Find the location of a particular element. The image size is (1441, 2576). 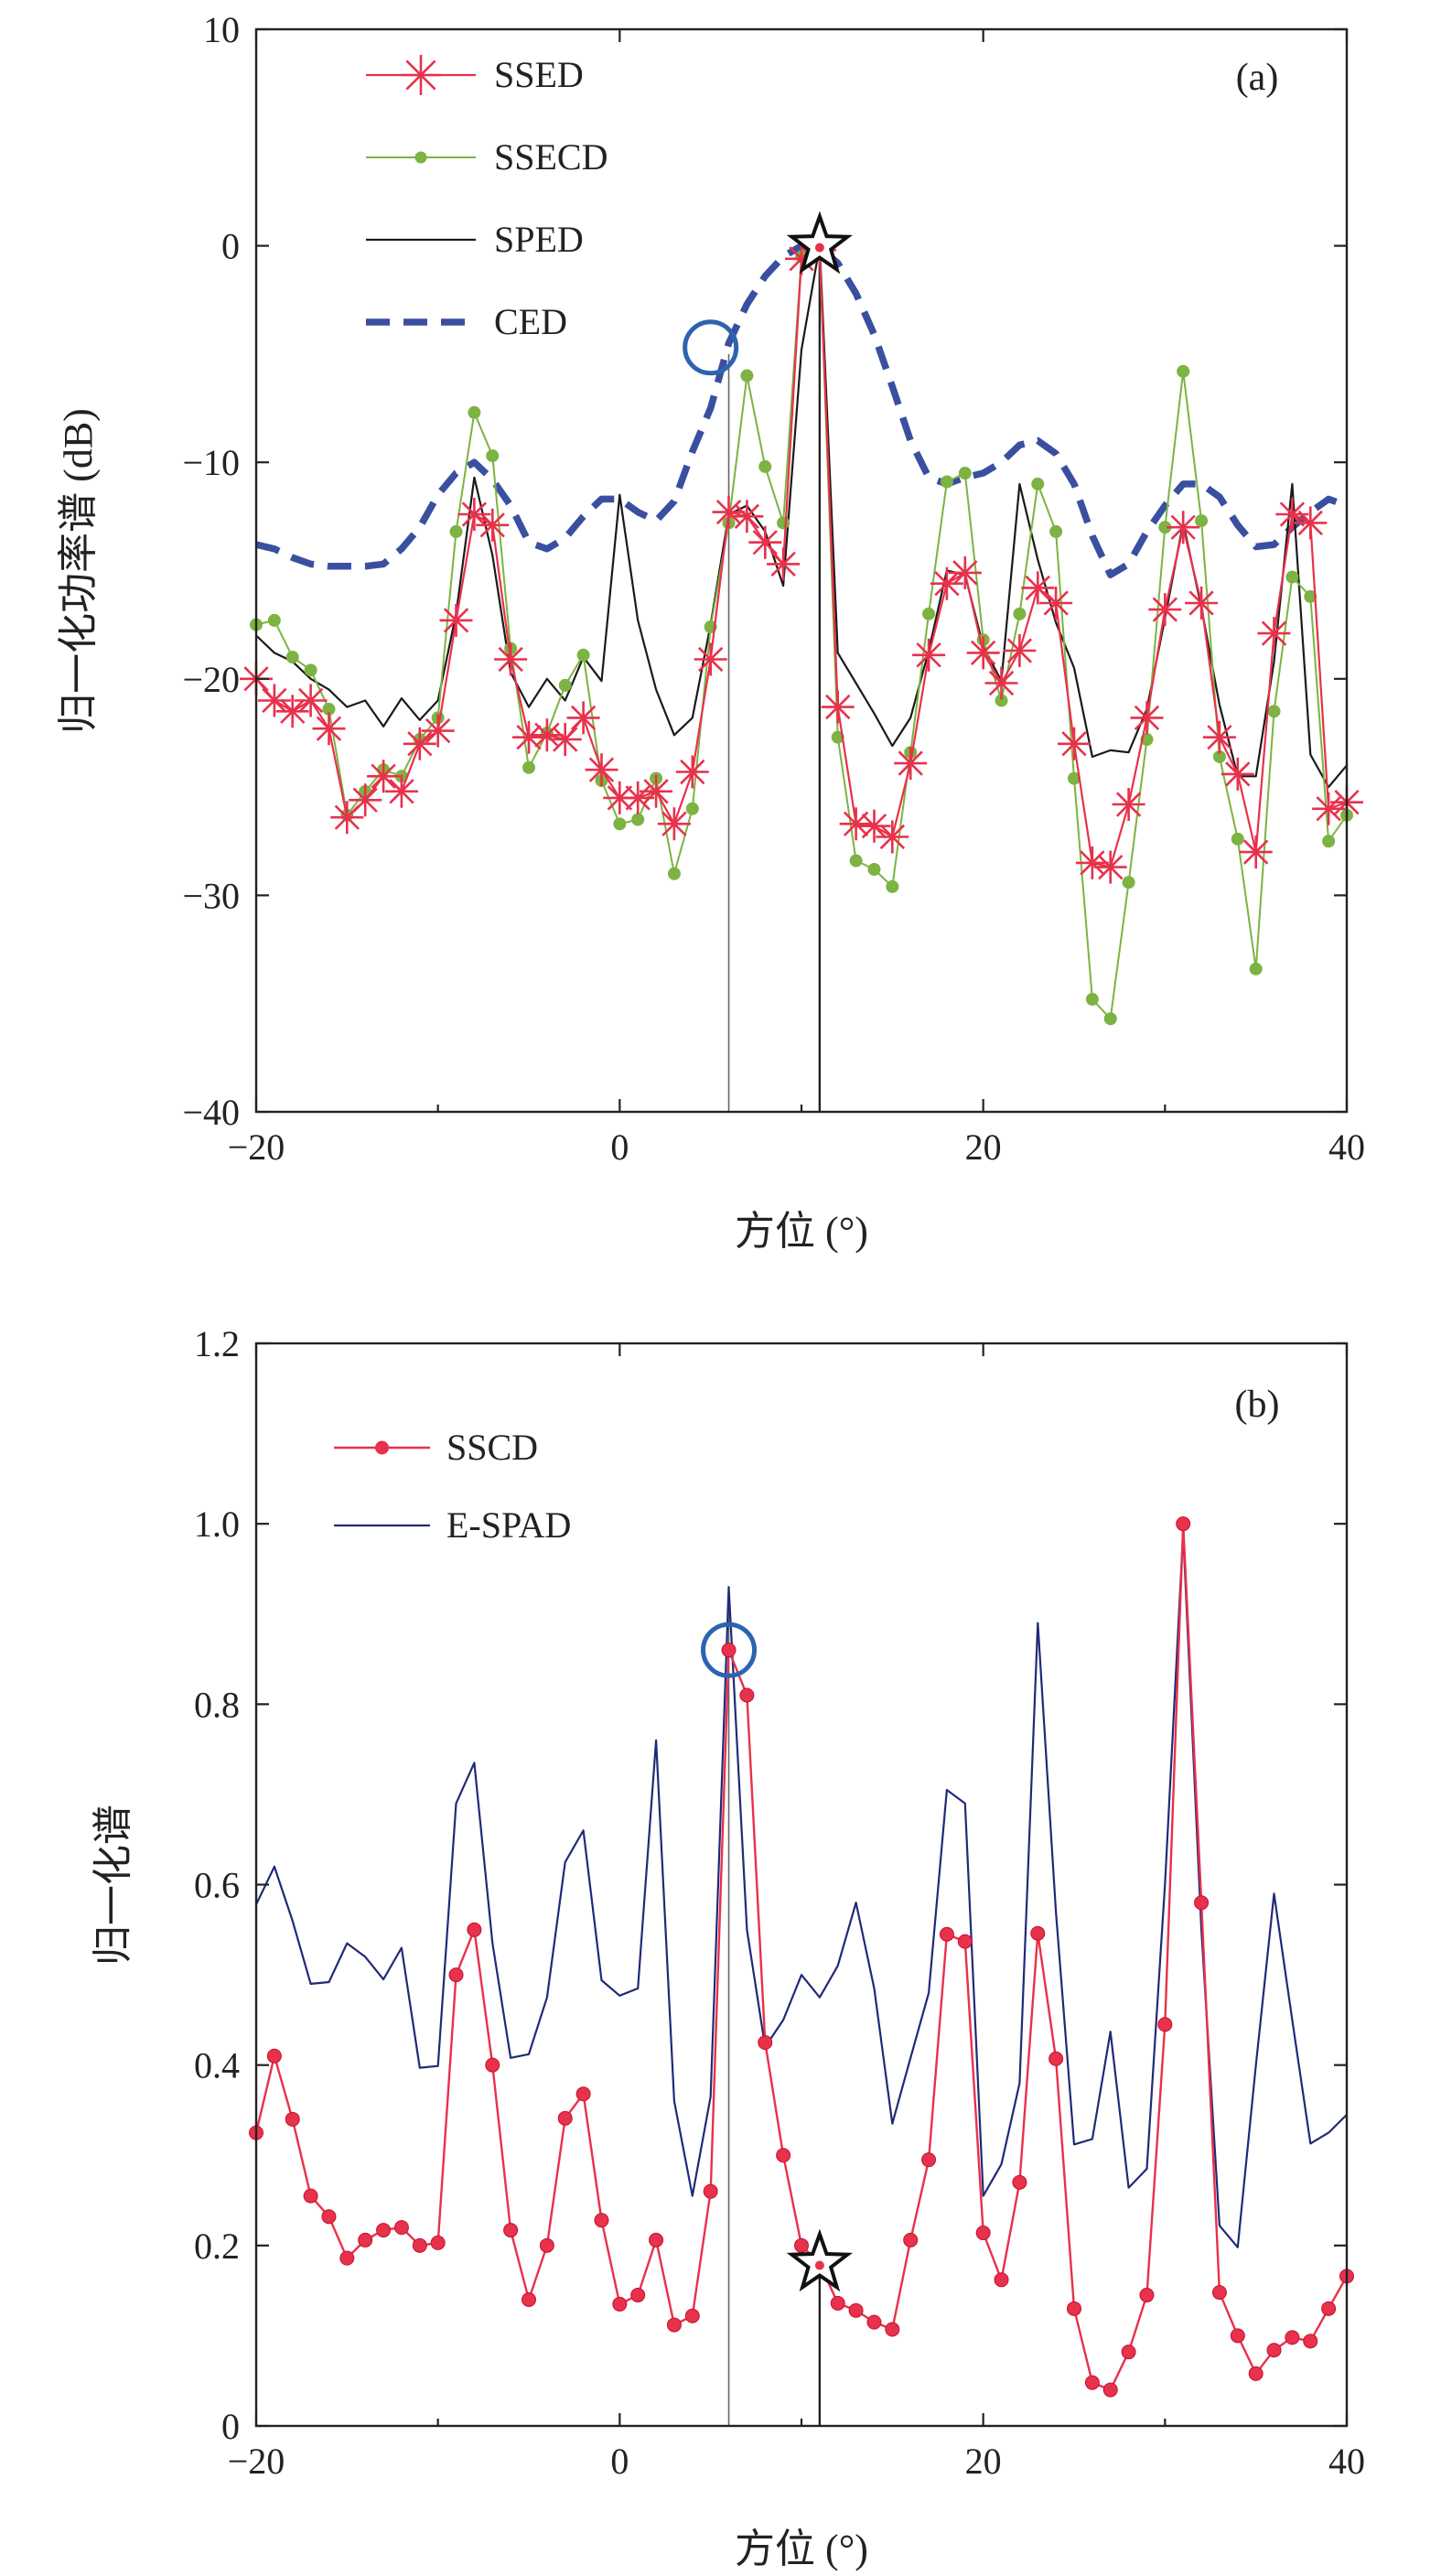

b-x-tick-label: 20 is located at coordinates (983, 2461).